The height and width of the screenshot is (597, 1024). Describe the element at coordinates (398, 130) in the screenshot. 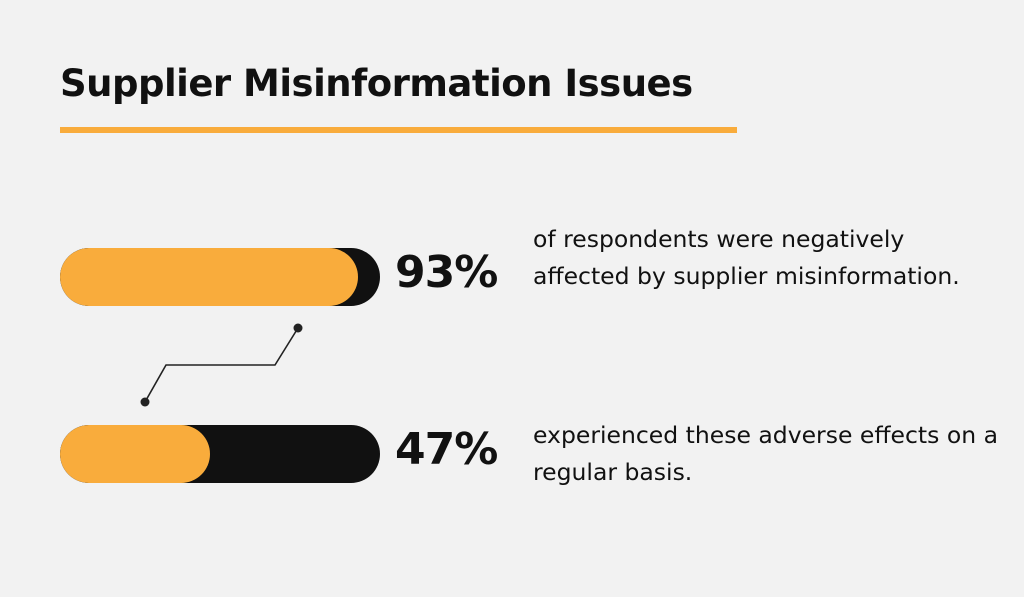

I see `title-underline` at that location.